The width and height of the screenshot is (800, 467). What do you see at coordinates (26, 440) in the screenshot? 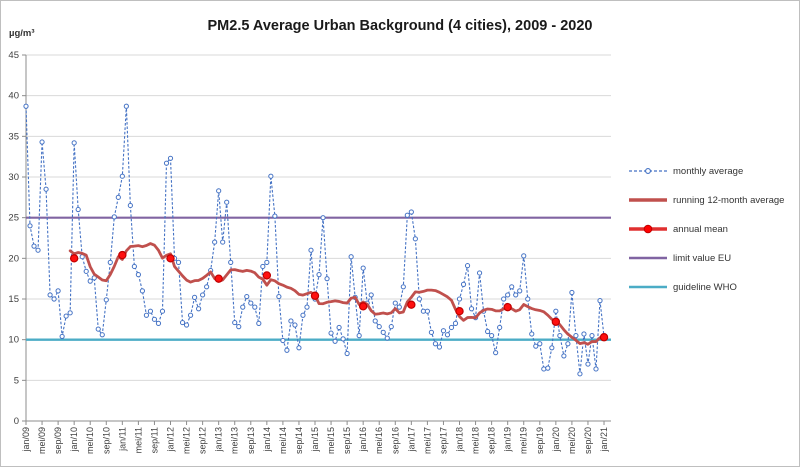
I see `svg-text: jan/09` at bounding box center [26, 440].